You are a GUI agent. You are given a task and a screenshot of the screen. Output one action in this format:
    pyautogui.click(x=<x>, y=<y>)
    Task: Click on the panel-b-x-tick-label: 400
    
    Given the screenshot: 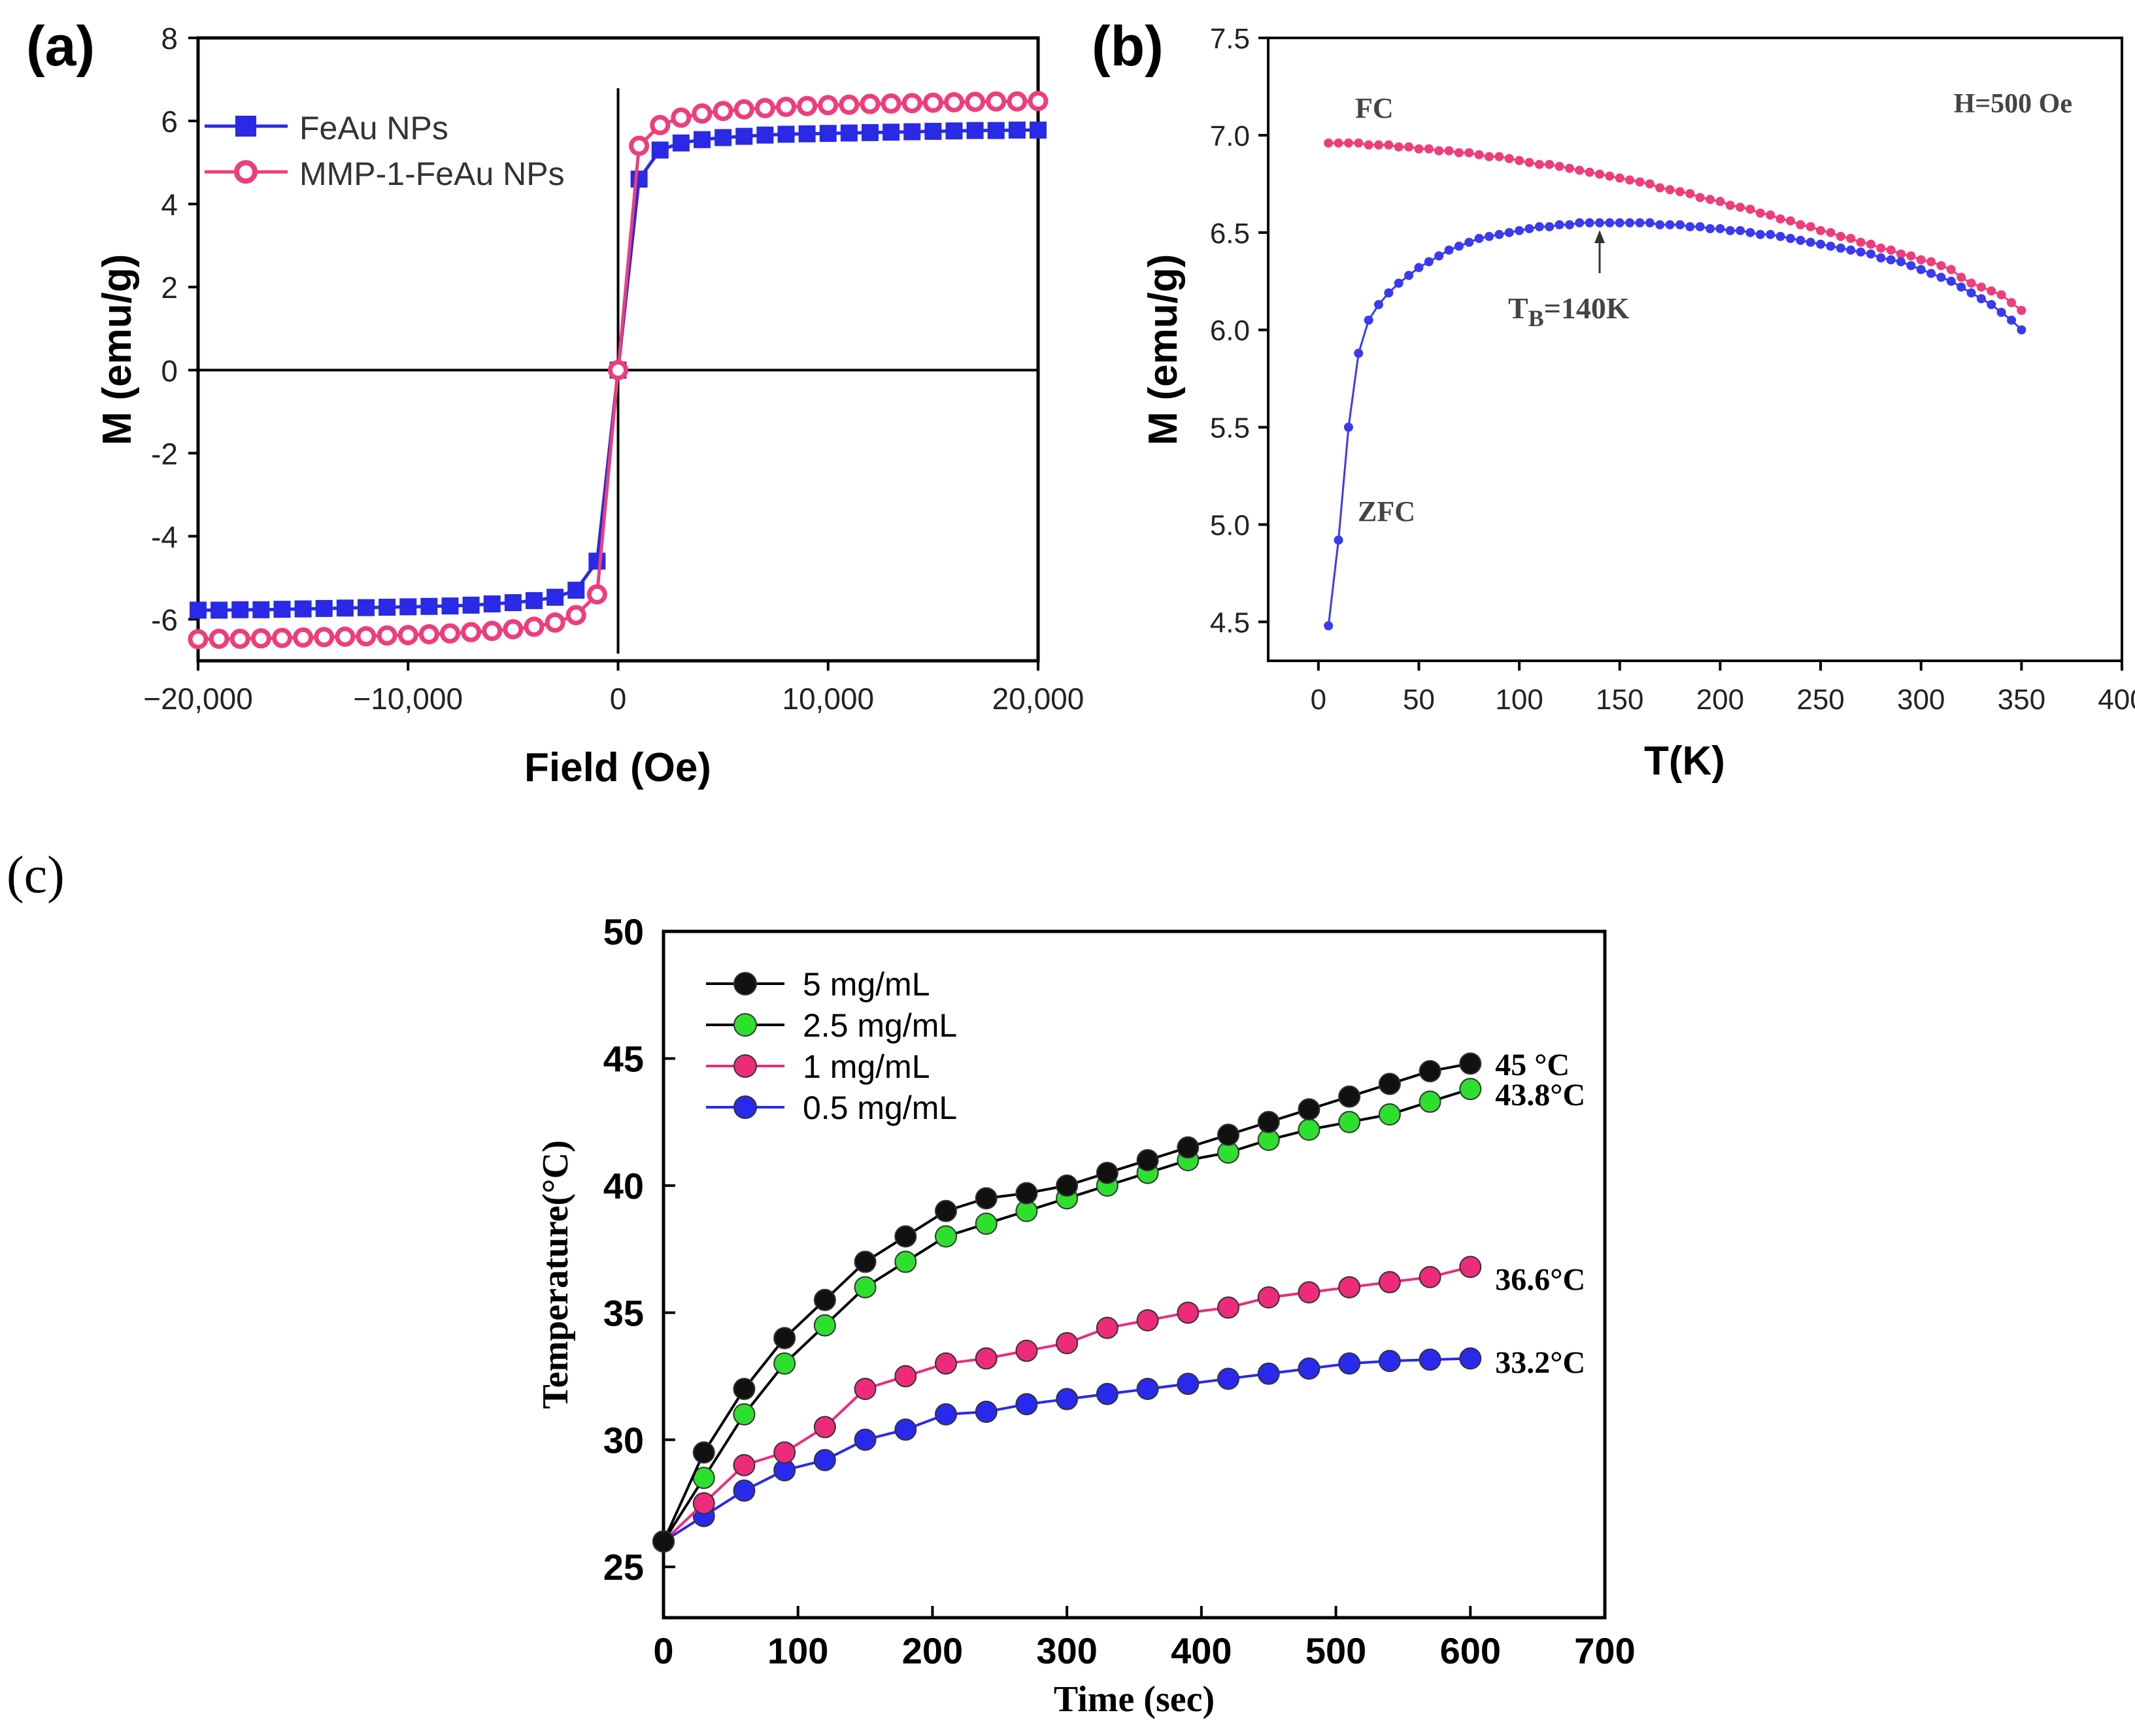 What is the action you would take?
    pyautogui.click(x=2116, y=700)
    